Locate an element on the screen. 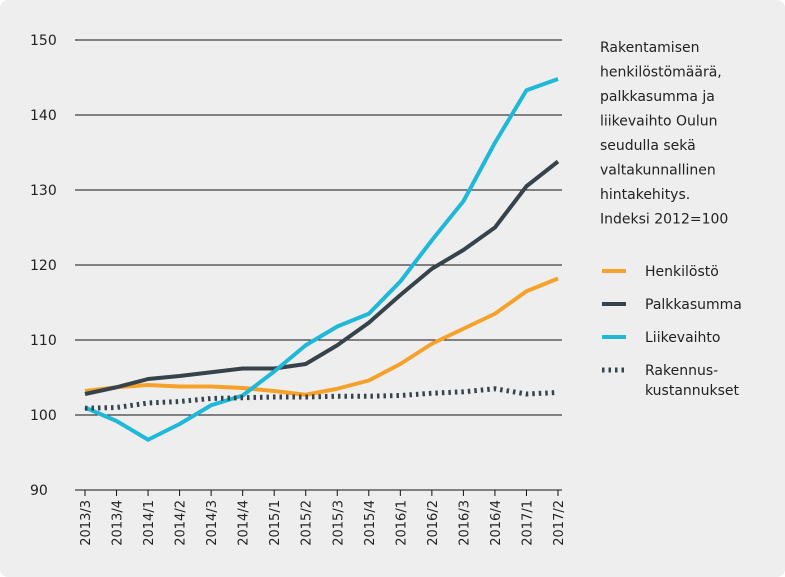 The width and height of the screenshot is (785, 577). y-tick-label: 110 is located at coordinates (43, 341).